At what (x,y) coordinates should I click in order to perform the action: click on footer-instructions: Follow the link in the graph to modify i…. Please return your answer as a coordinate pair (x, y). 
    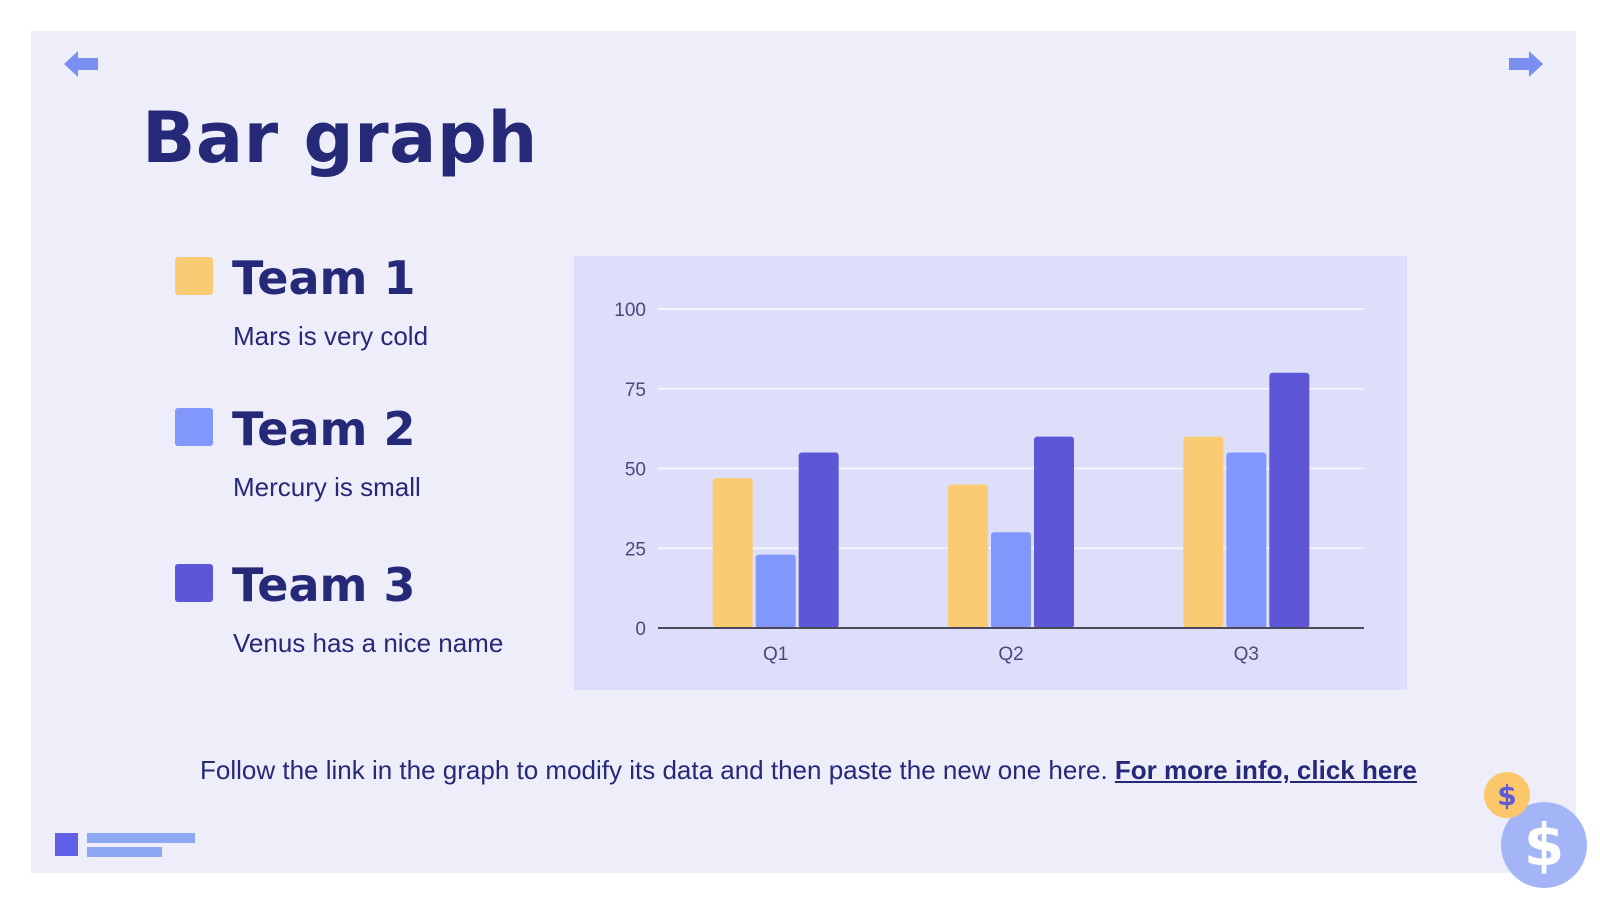
    Looking at the image, I should click on (808, 770).